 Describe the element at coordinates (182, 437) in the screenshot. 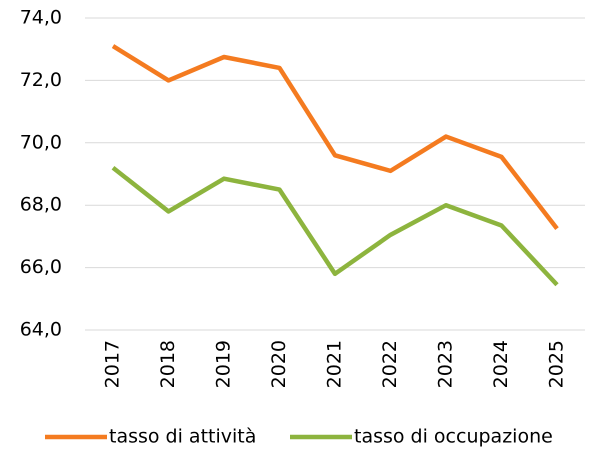

I see `legend-label: tasso di attività` at that location.